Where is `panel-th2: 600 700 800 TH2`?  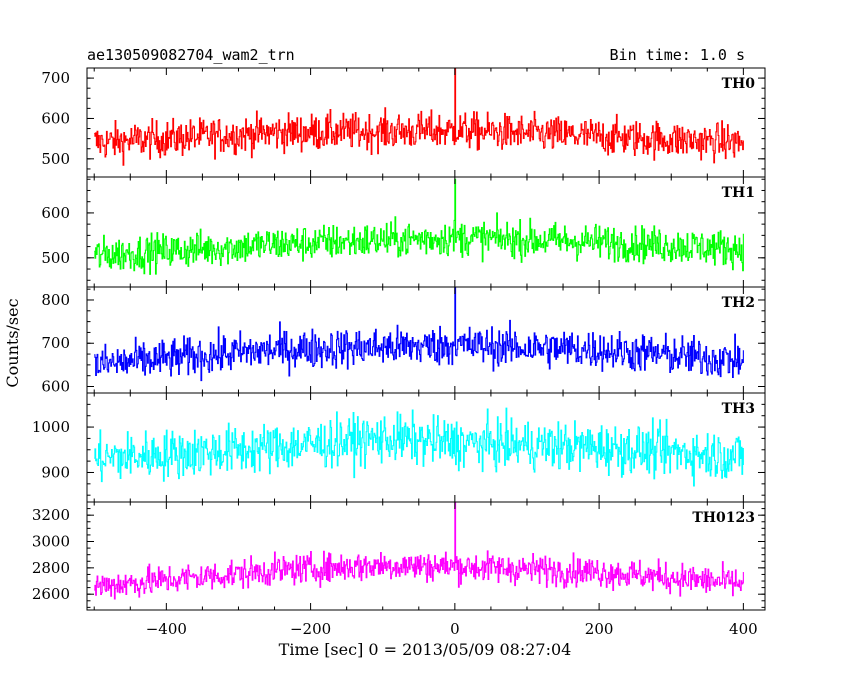 panel-th2: 600 700 800 TH2 is located at coordinates (403, 341).